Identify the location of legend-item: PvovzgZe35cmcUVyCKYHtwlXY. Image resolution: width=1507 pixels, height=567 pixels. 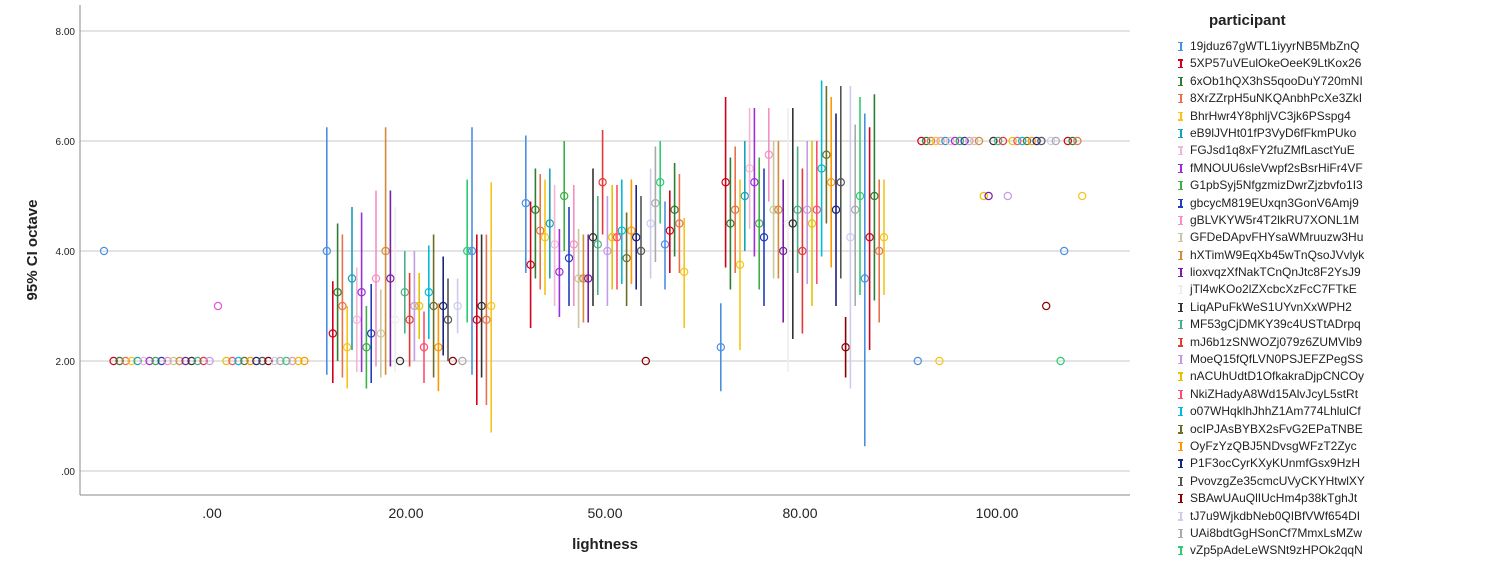
(1272, 481).